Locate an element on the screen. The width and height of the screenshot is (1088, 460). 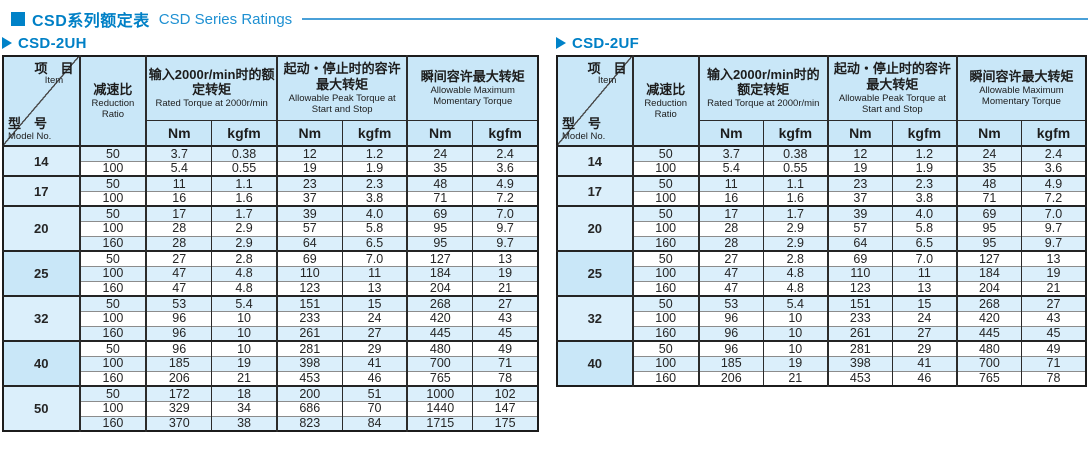
torque-value-cell: 5.4 is located at coordinates (178, 168).